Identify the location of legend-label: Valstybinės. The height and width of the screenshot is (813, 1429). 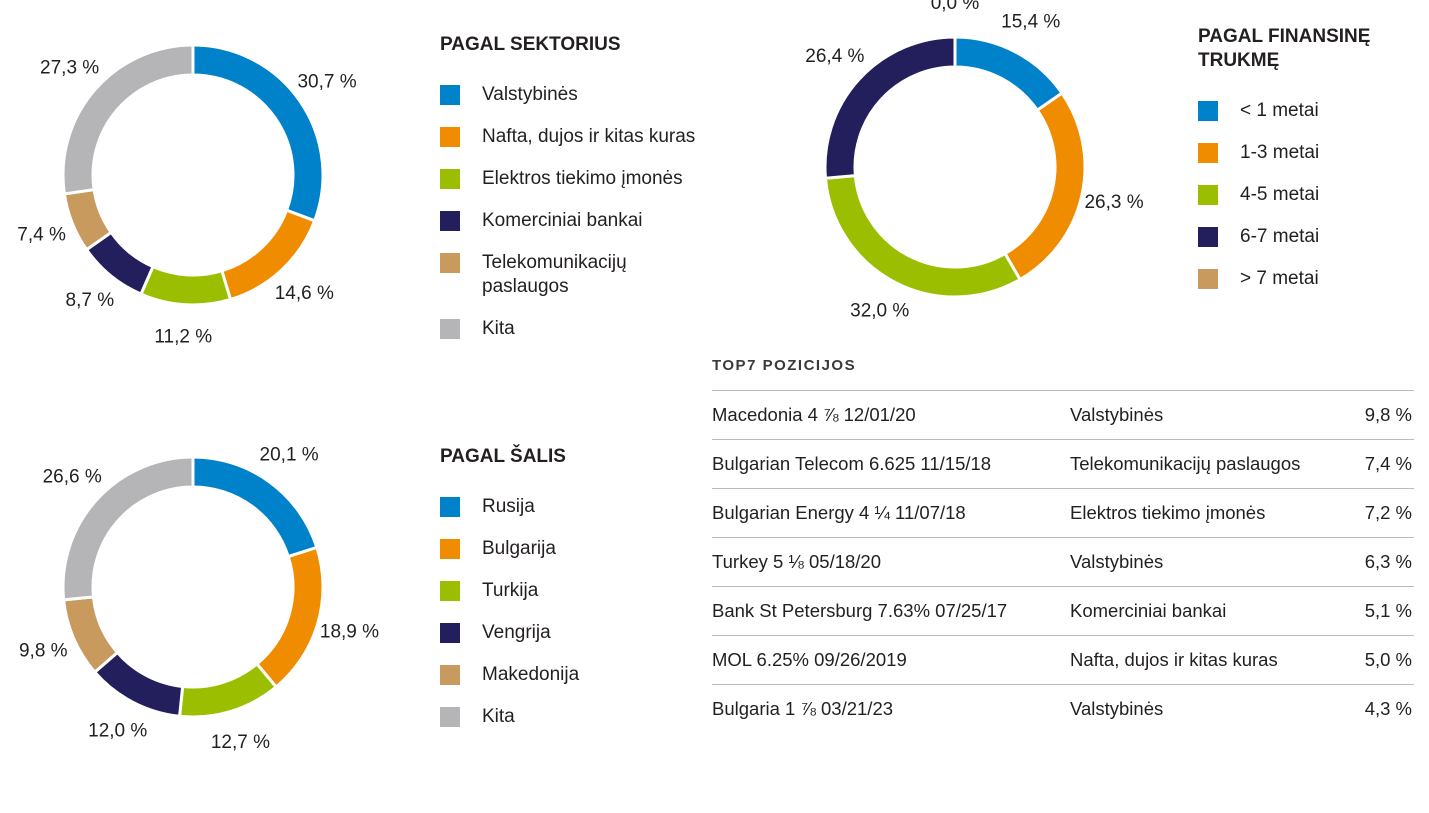
(530, 94).